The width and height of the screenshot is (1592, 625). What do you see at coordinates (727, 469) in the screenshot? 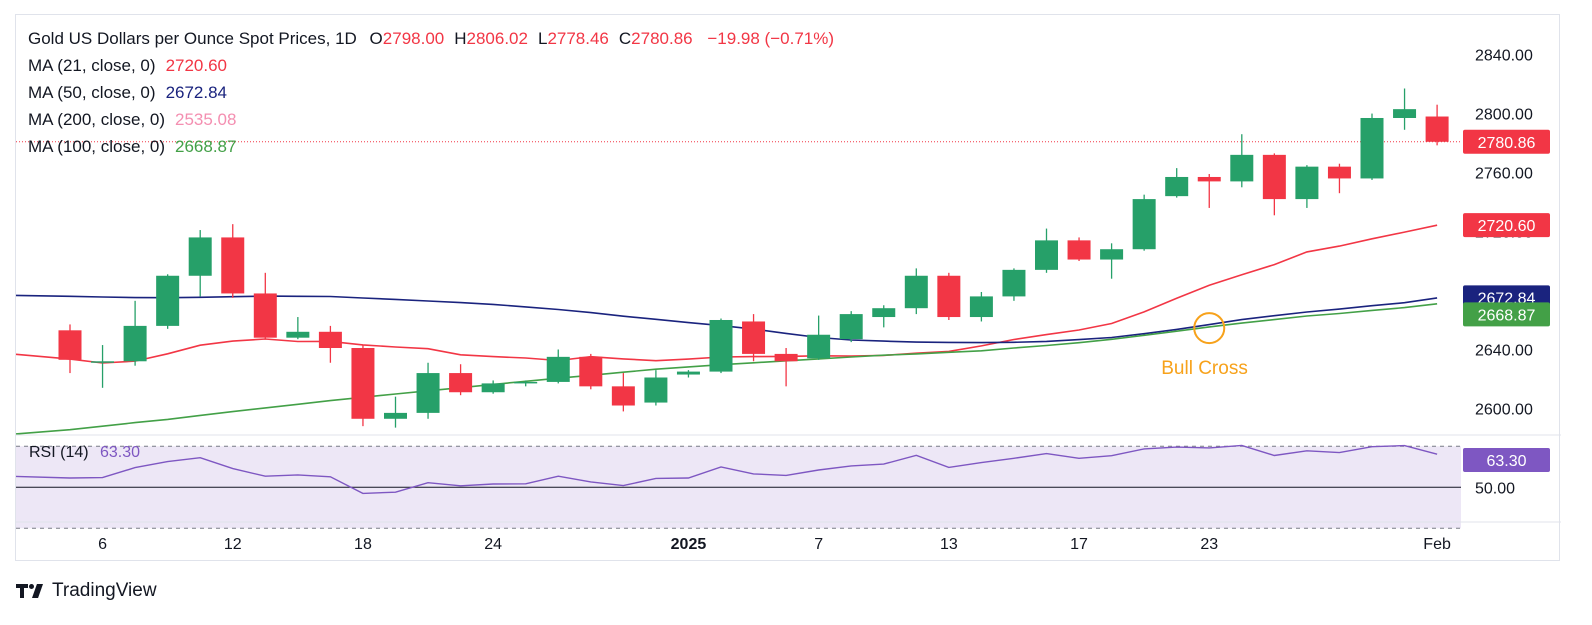
I see `rsi-pane: RSI (14) 63.30` at bounding box center [727, 469].